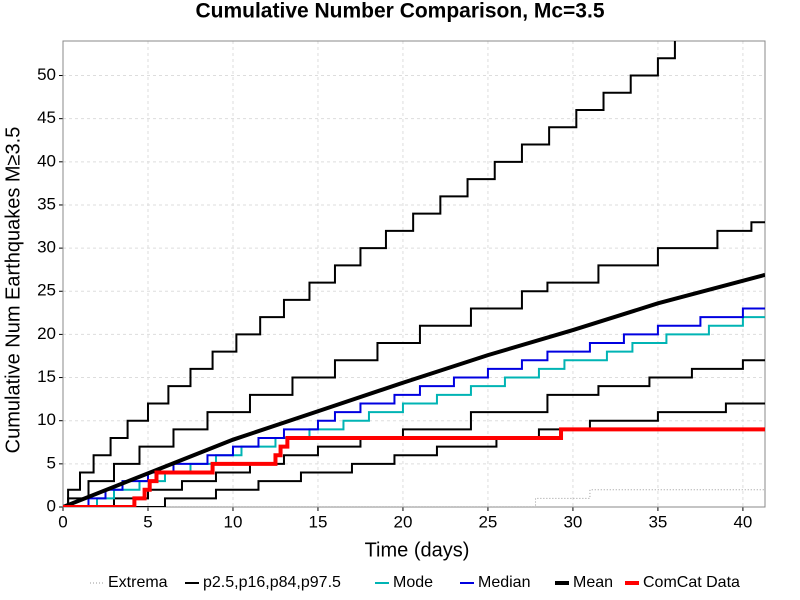  I want to click on x-tick-label: 35, so click(657, 521).